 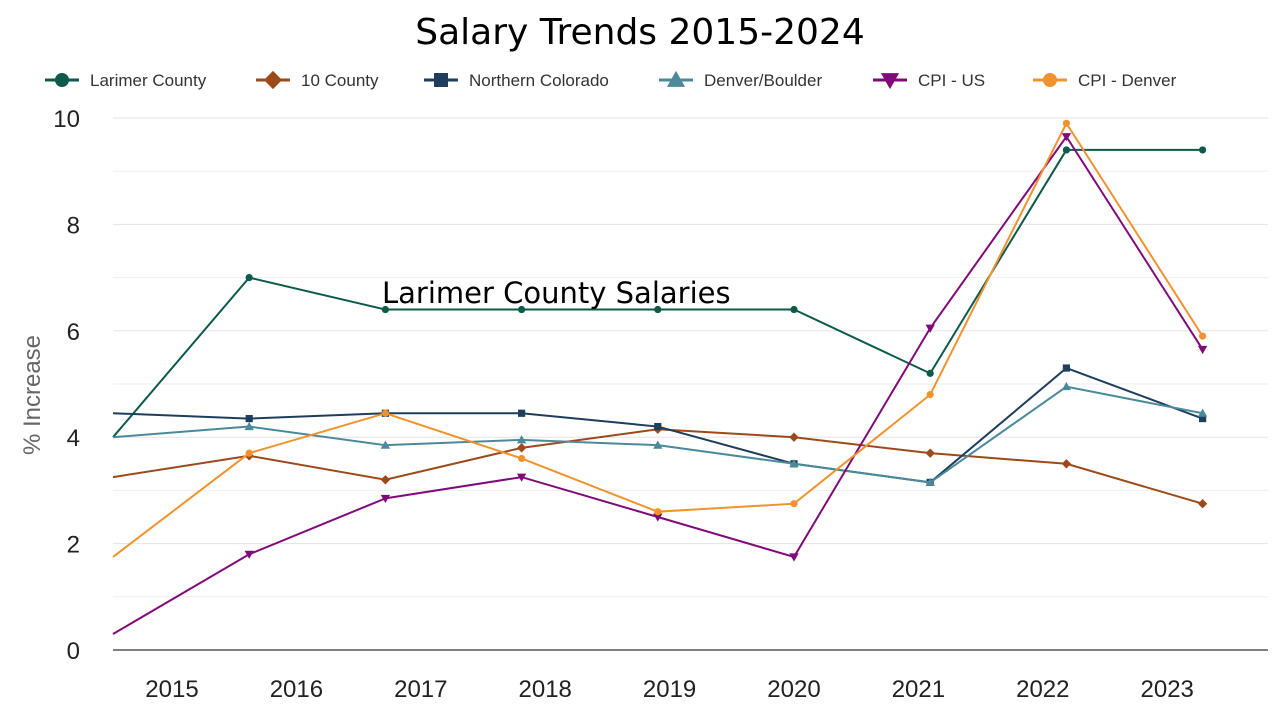 I want to click on x-tick-label: 2018, so click(x=545, y=689).